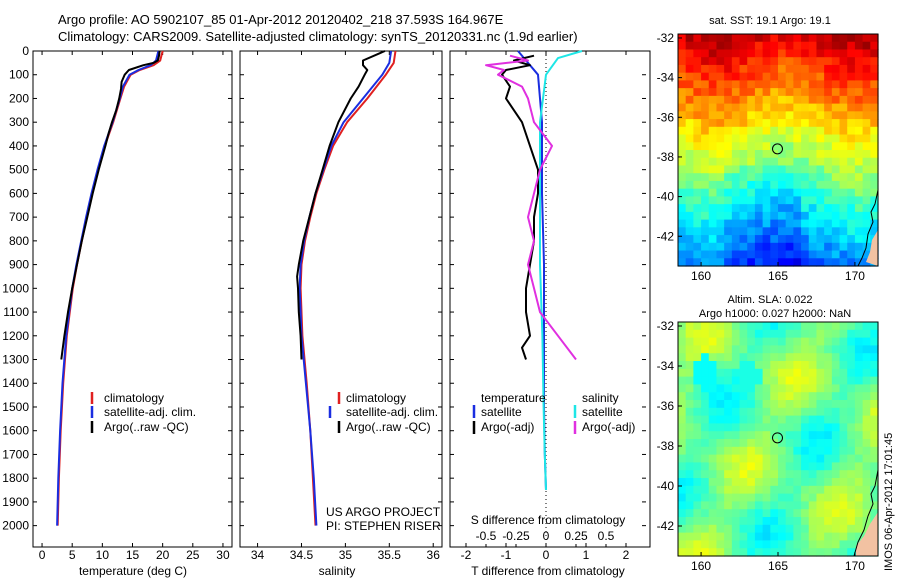 This screenshot has width=900, height=580. What do you see at coordinates (666, 526) in the screenshot?
I see `map-y-tick-label: -42` at bounding box center [666, 526].